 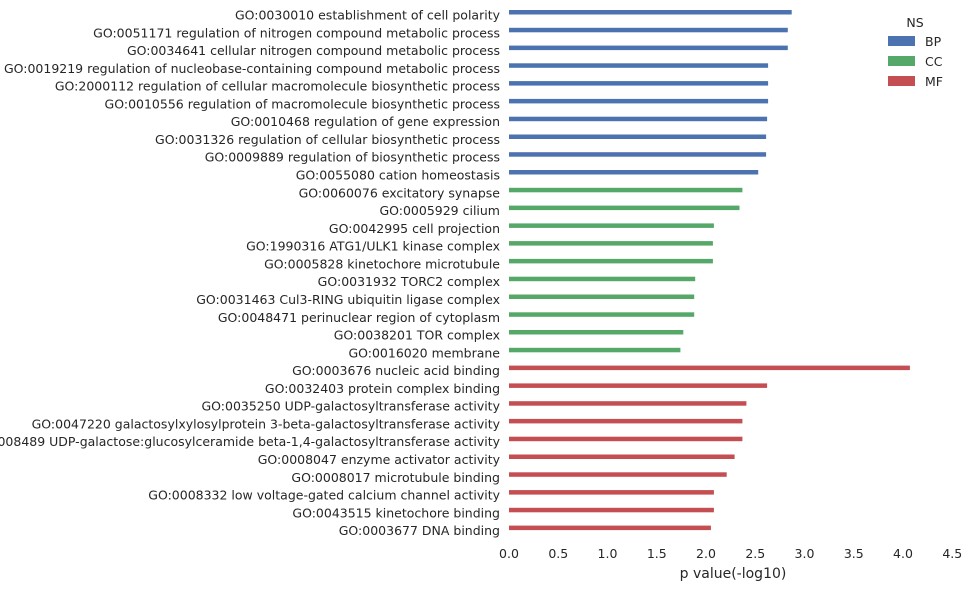 What do you see at coordinates (382, 388) in the screenshot?
I see `y-tick-label: GO:0032403 protein complex binding` at bounding box center [382, 388].